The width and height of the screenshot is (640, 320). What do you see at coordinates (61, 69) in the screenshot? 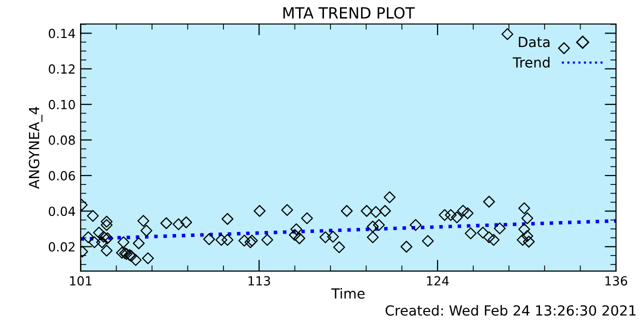
I see `y-tick-label: 0.12` at bounding box center [61, 69].